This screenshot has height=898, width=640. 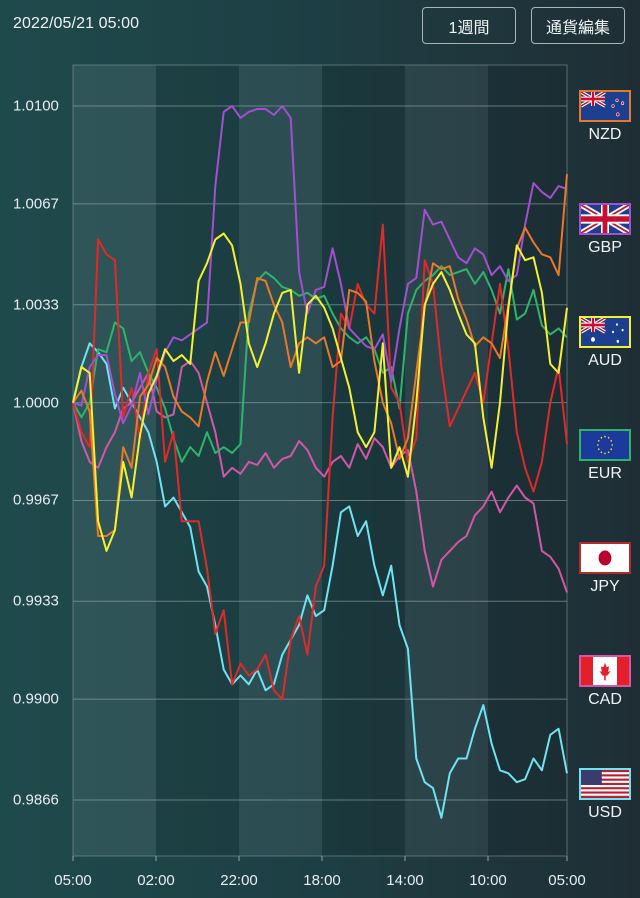 I want to click on x-axis-ticks, so click(x=320, y=858).